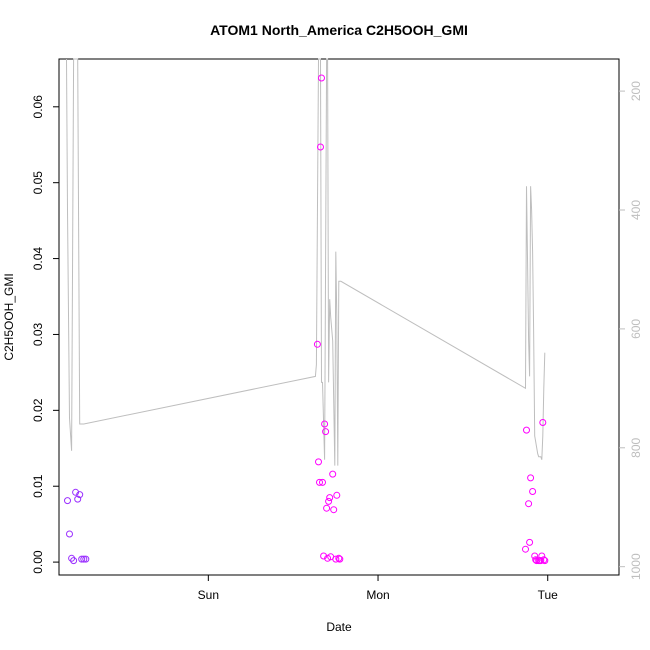 This screenshot has width=650, height=650. What do you see at coordinates (548, 595) in the screenshot?
I see `x-tick-label: Tue` at bounding box center [548, 595].